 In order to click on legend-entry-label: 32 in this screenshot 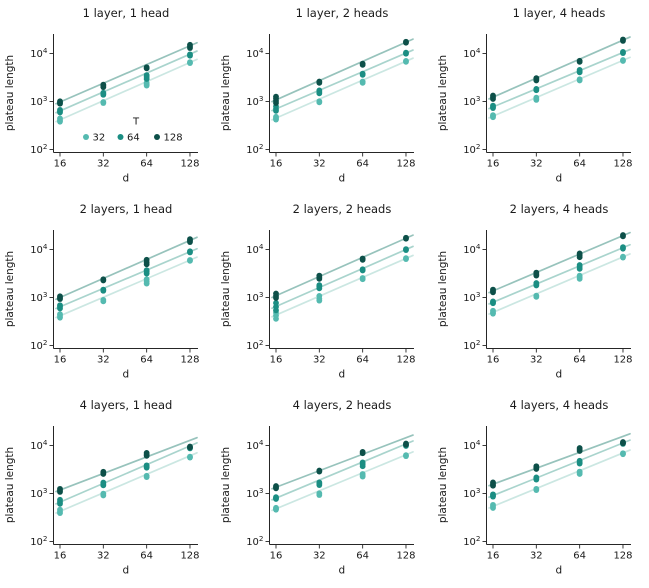, I will do `click(98, 137)`.